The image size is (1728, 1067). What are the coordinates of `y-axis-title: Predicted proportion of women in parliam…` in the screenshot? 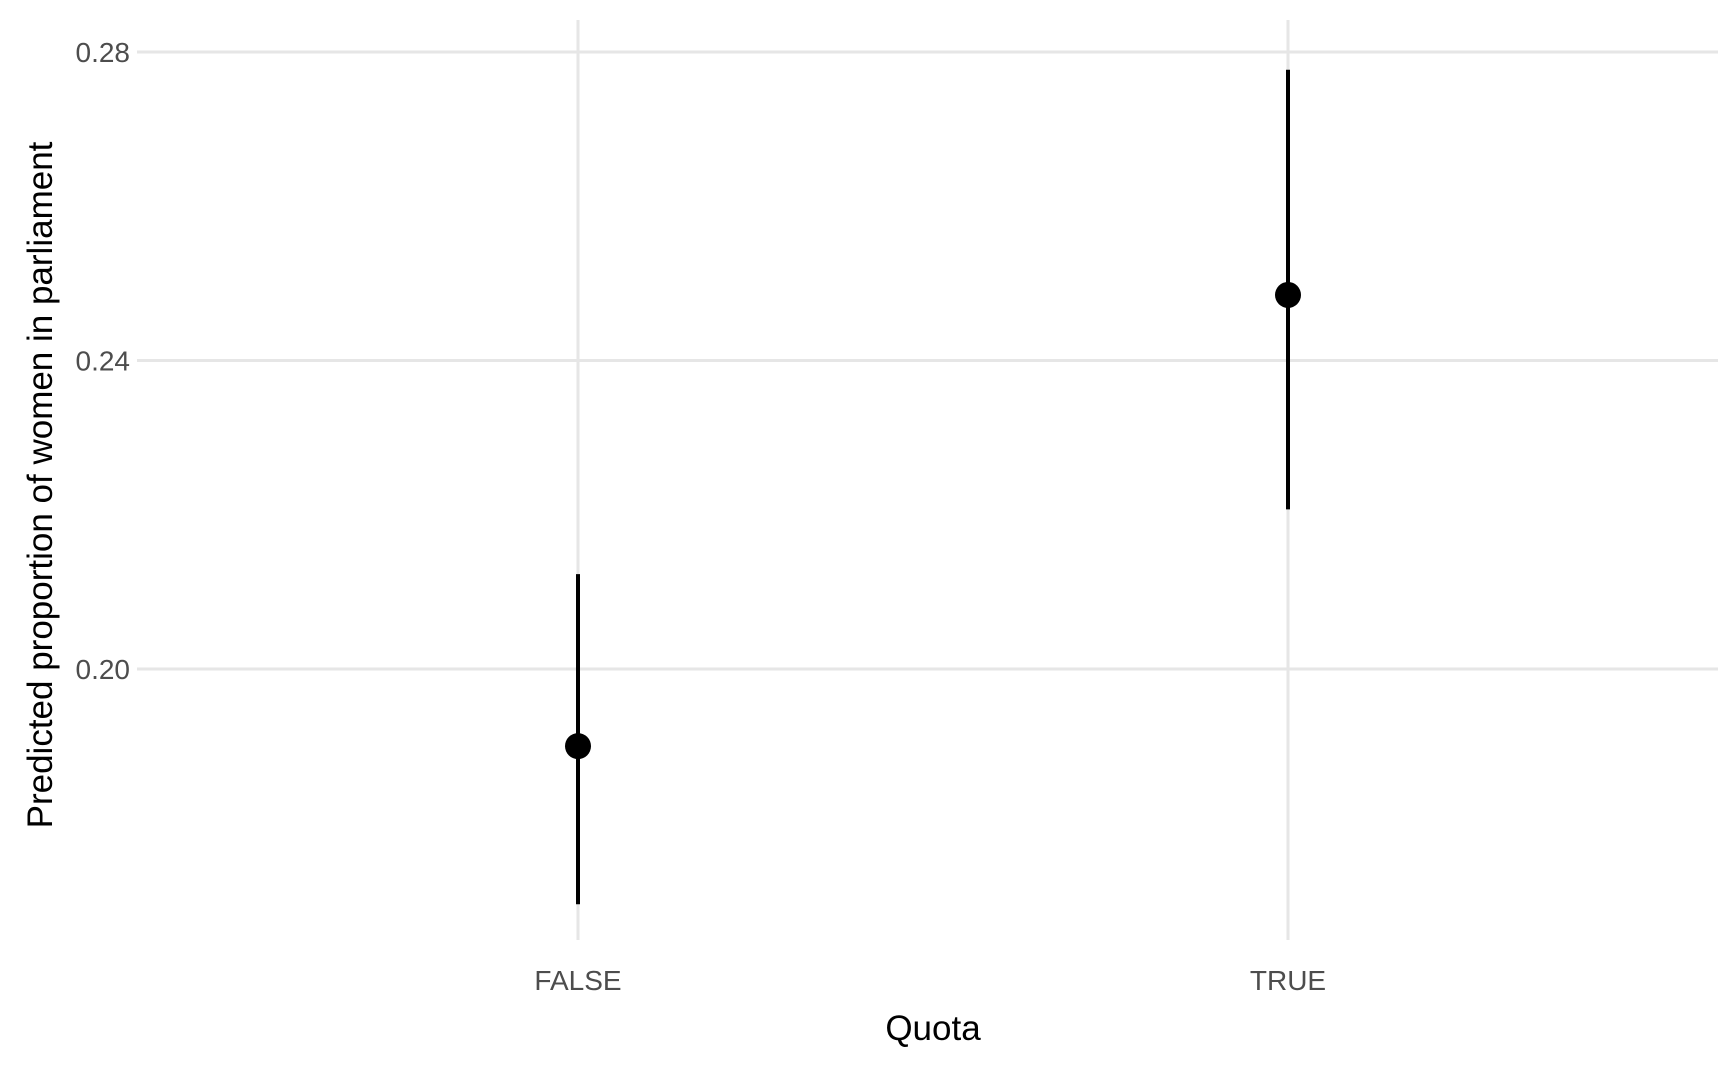 It's located at (40, 484).